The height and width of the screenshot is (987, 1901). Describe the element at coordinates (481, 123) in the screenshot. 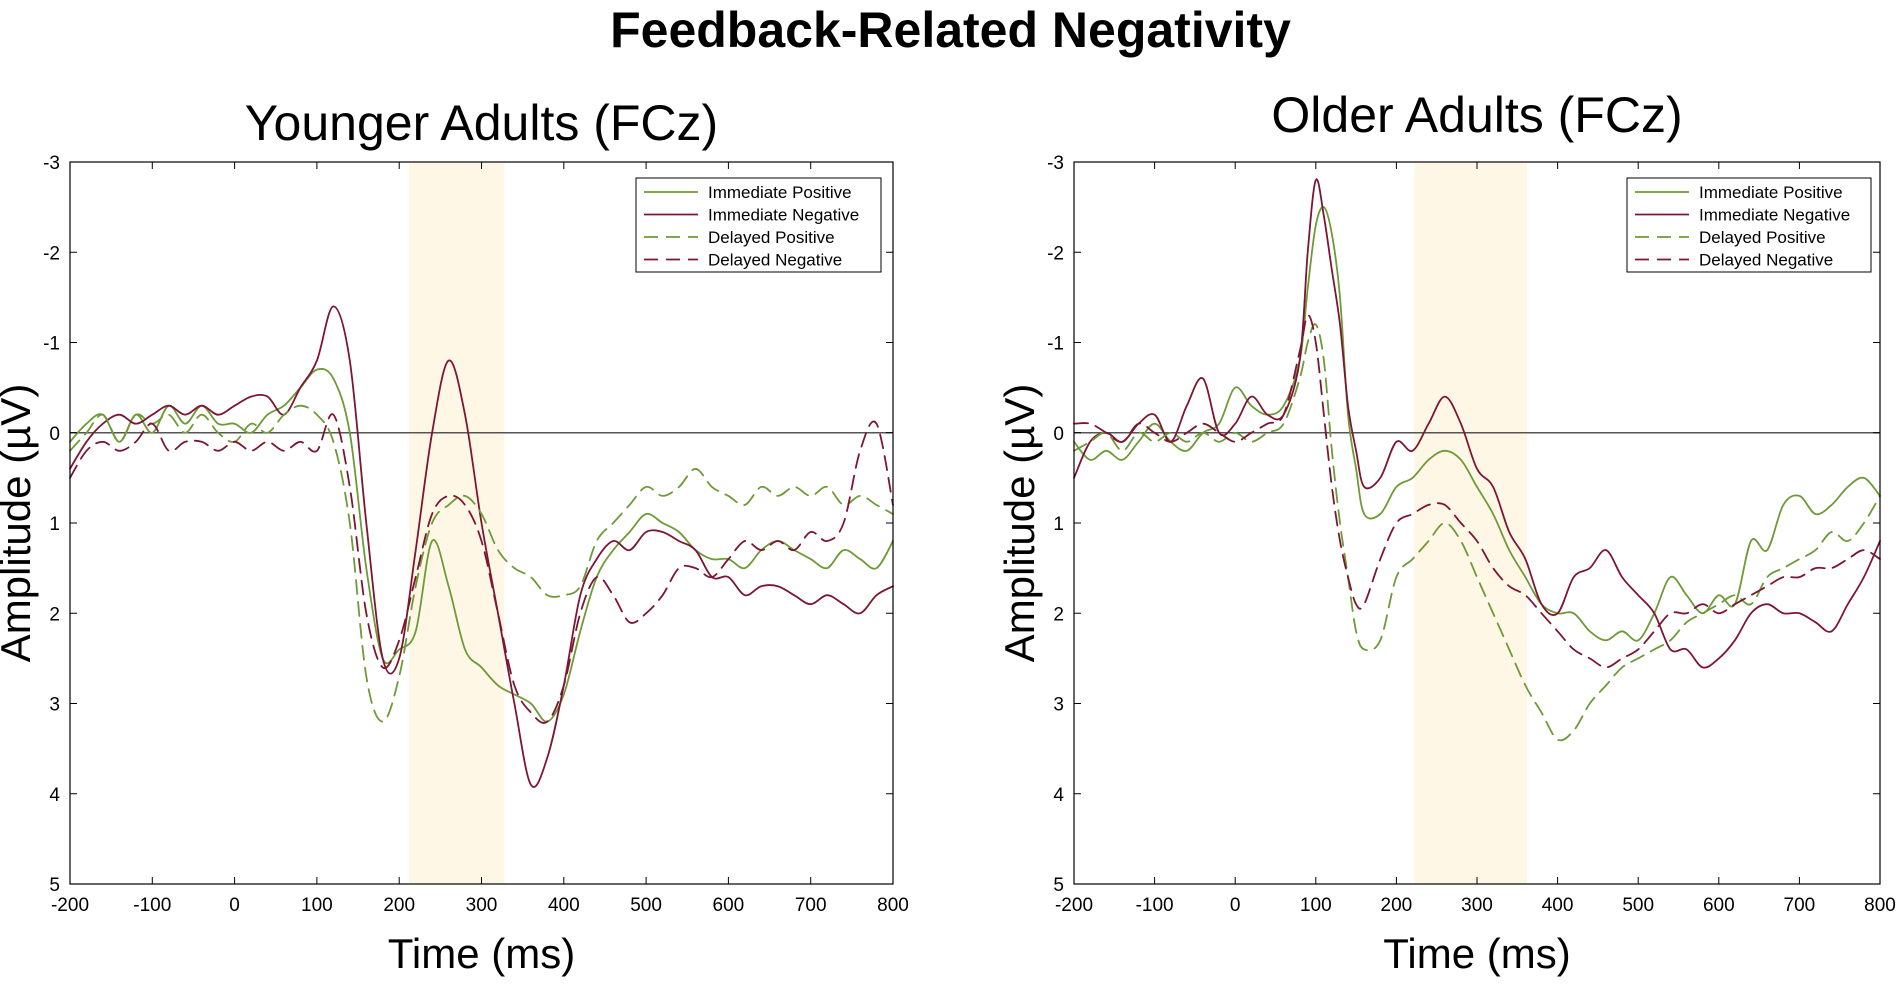

I see `panel-title: Younger Adults (FCz)` at that location.